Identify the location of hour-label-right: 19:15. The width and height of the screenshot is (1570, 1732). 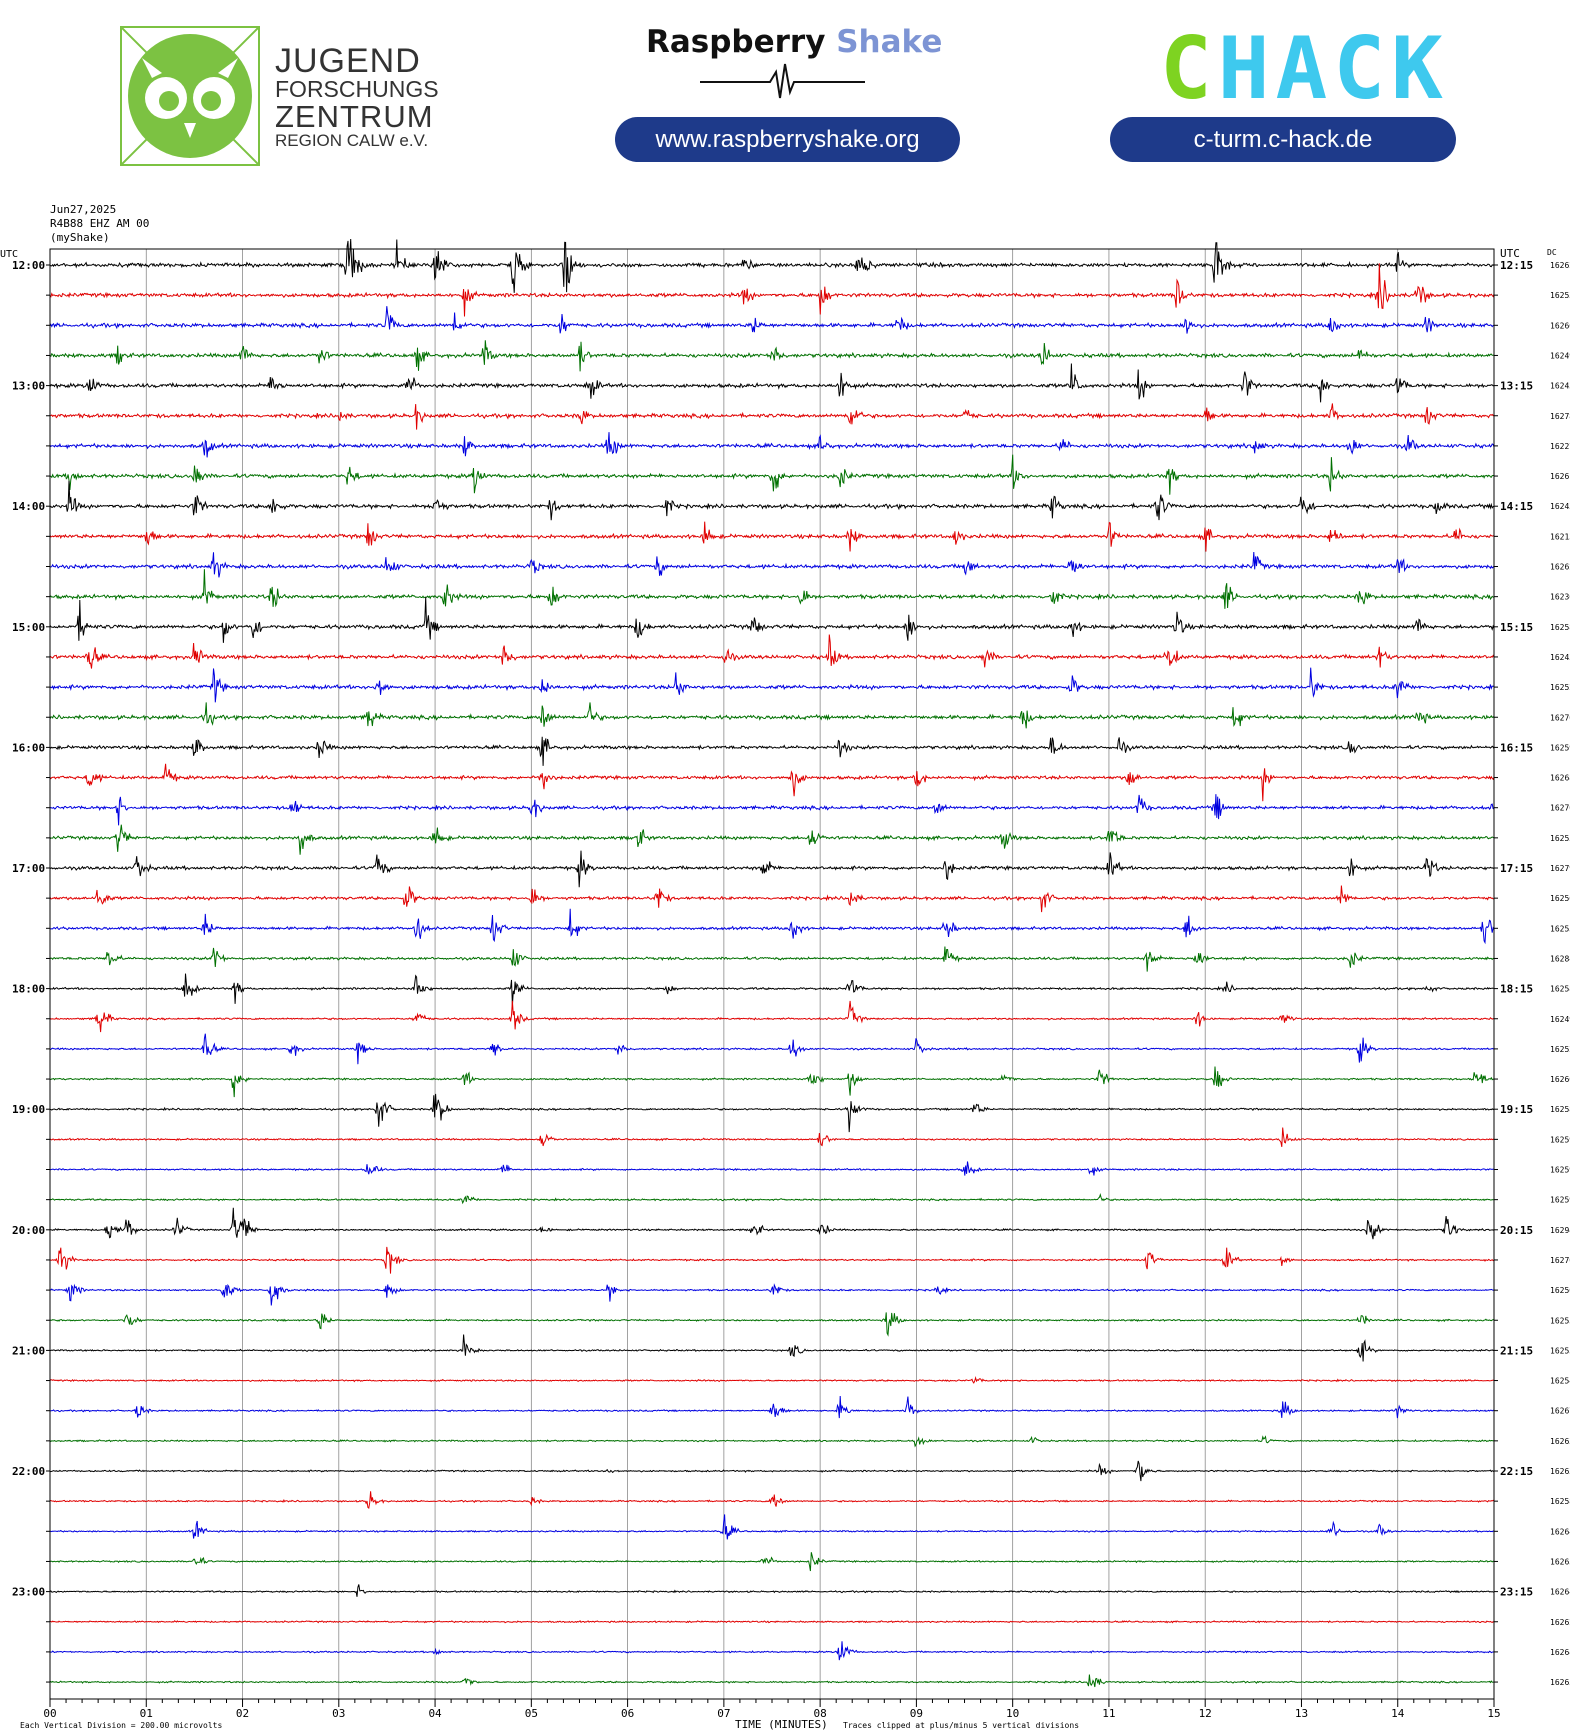
(1516, 1109).